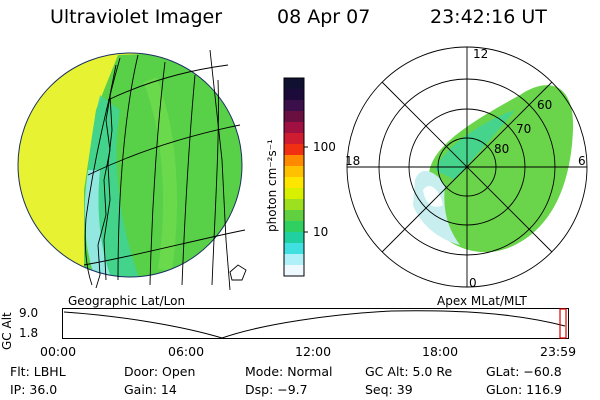 The width and height of the screenshot is (600, 400). I want to click on instrument-title: Ultraviolet Imager, so click(136, 17).